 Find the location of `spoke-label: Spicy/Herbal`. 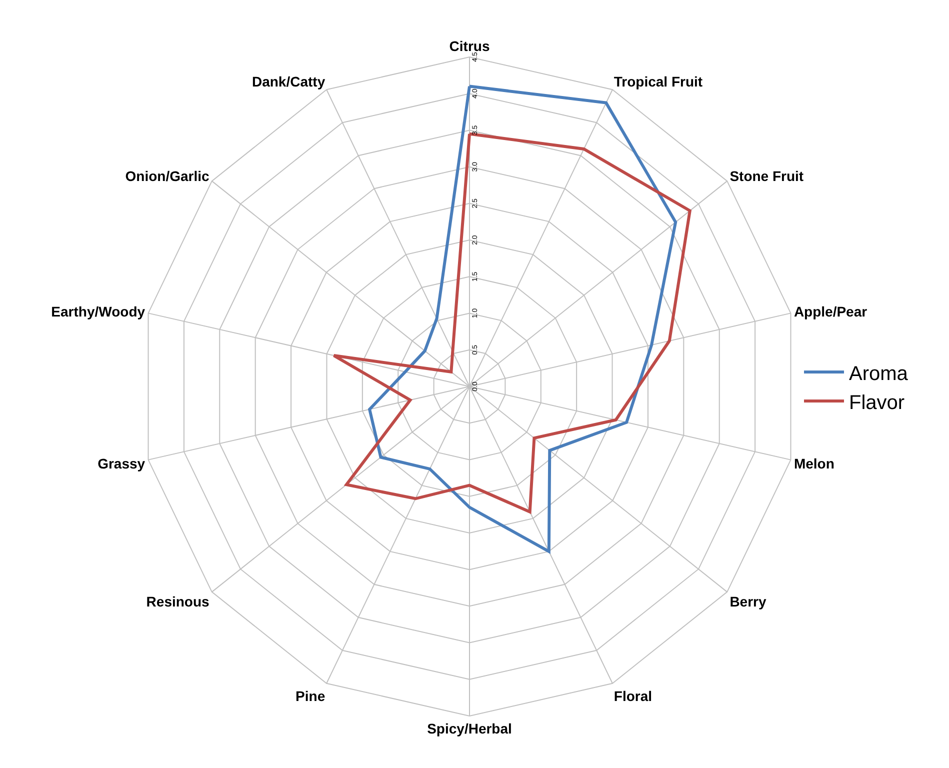

spoke-label: Spicy/Herbal is located at coordinates (469, 728).